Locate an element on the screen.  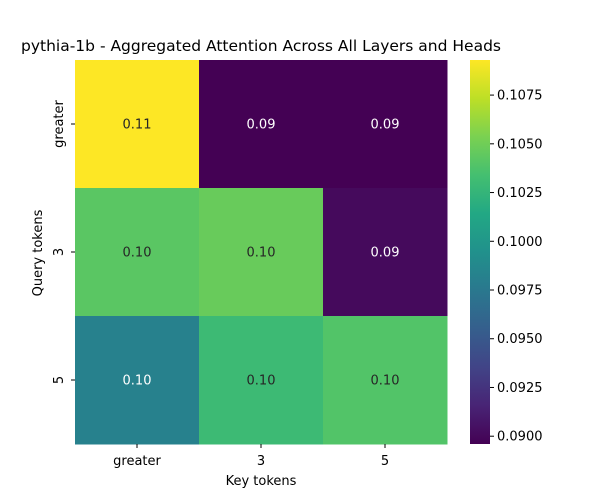
colorbar-tick-label: 0.0900 is located at coordinates (520, 437).